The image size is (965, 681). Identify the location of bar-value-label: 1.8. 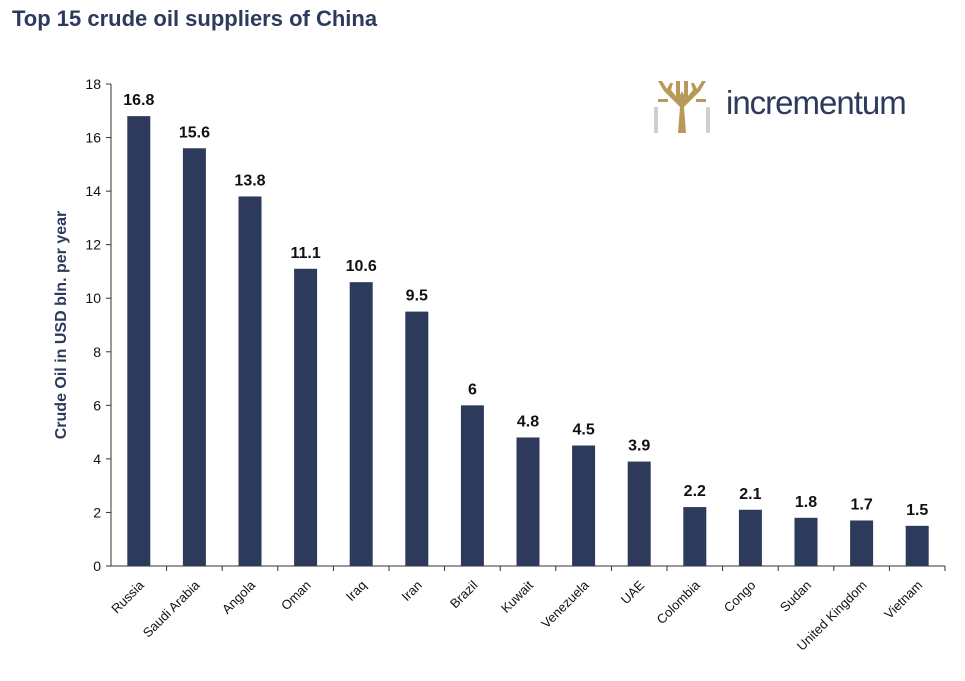
(806, 502).